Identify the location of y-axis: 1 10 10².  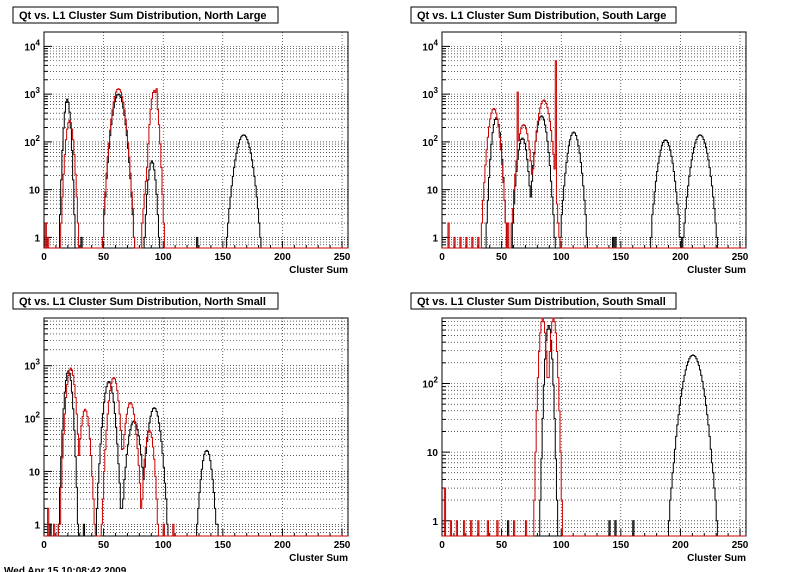
(436, 427).